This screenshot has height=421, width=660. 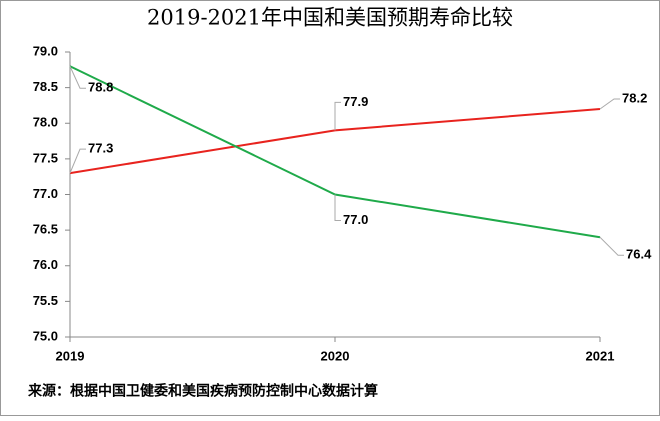 I want to click on x-tick-label: 2021, so click(x=600, y=355).